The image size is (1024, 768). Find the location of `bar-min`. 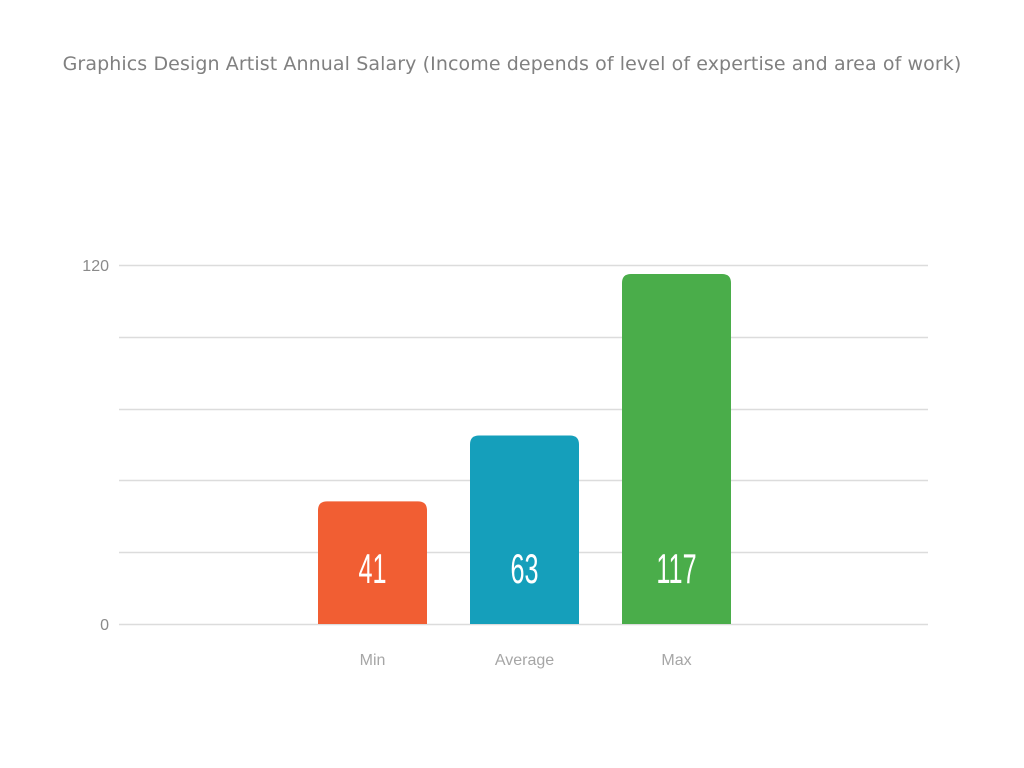

bar-min is located at coordinates (372, 562).